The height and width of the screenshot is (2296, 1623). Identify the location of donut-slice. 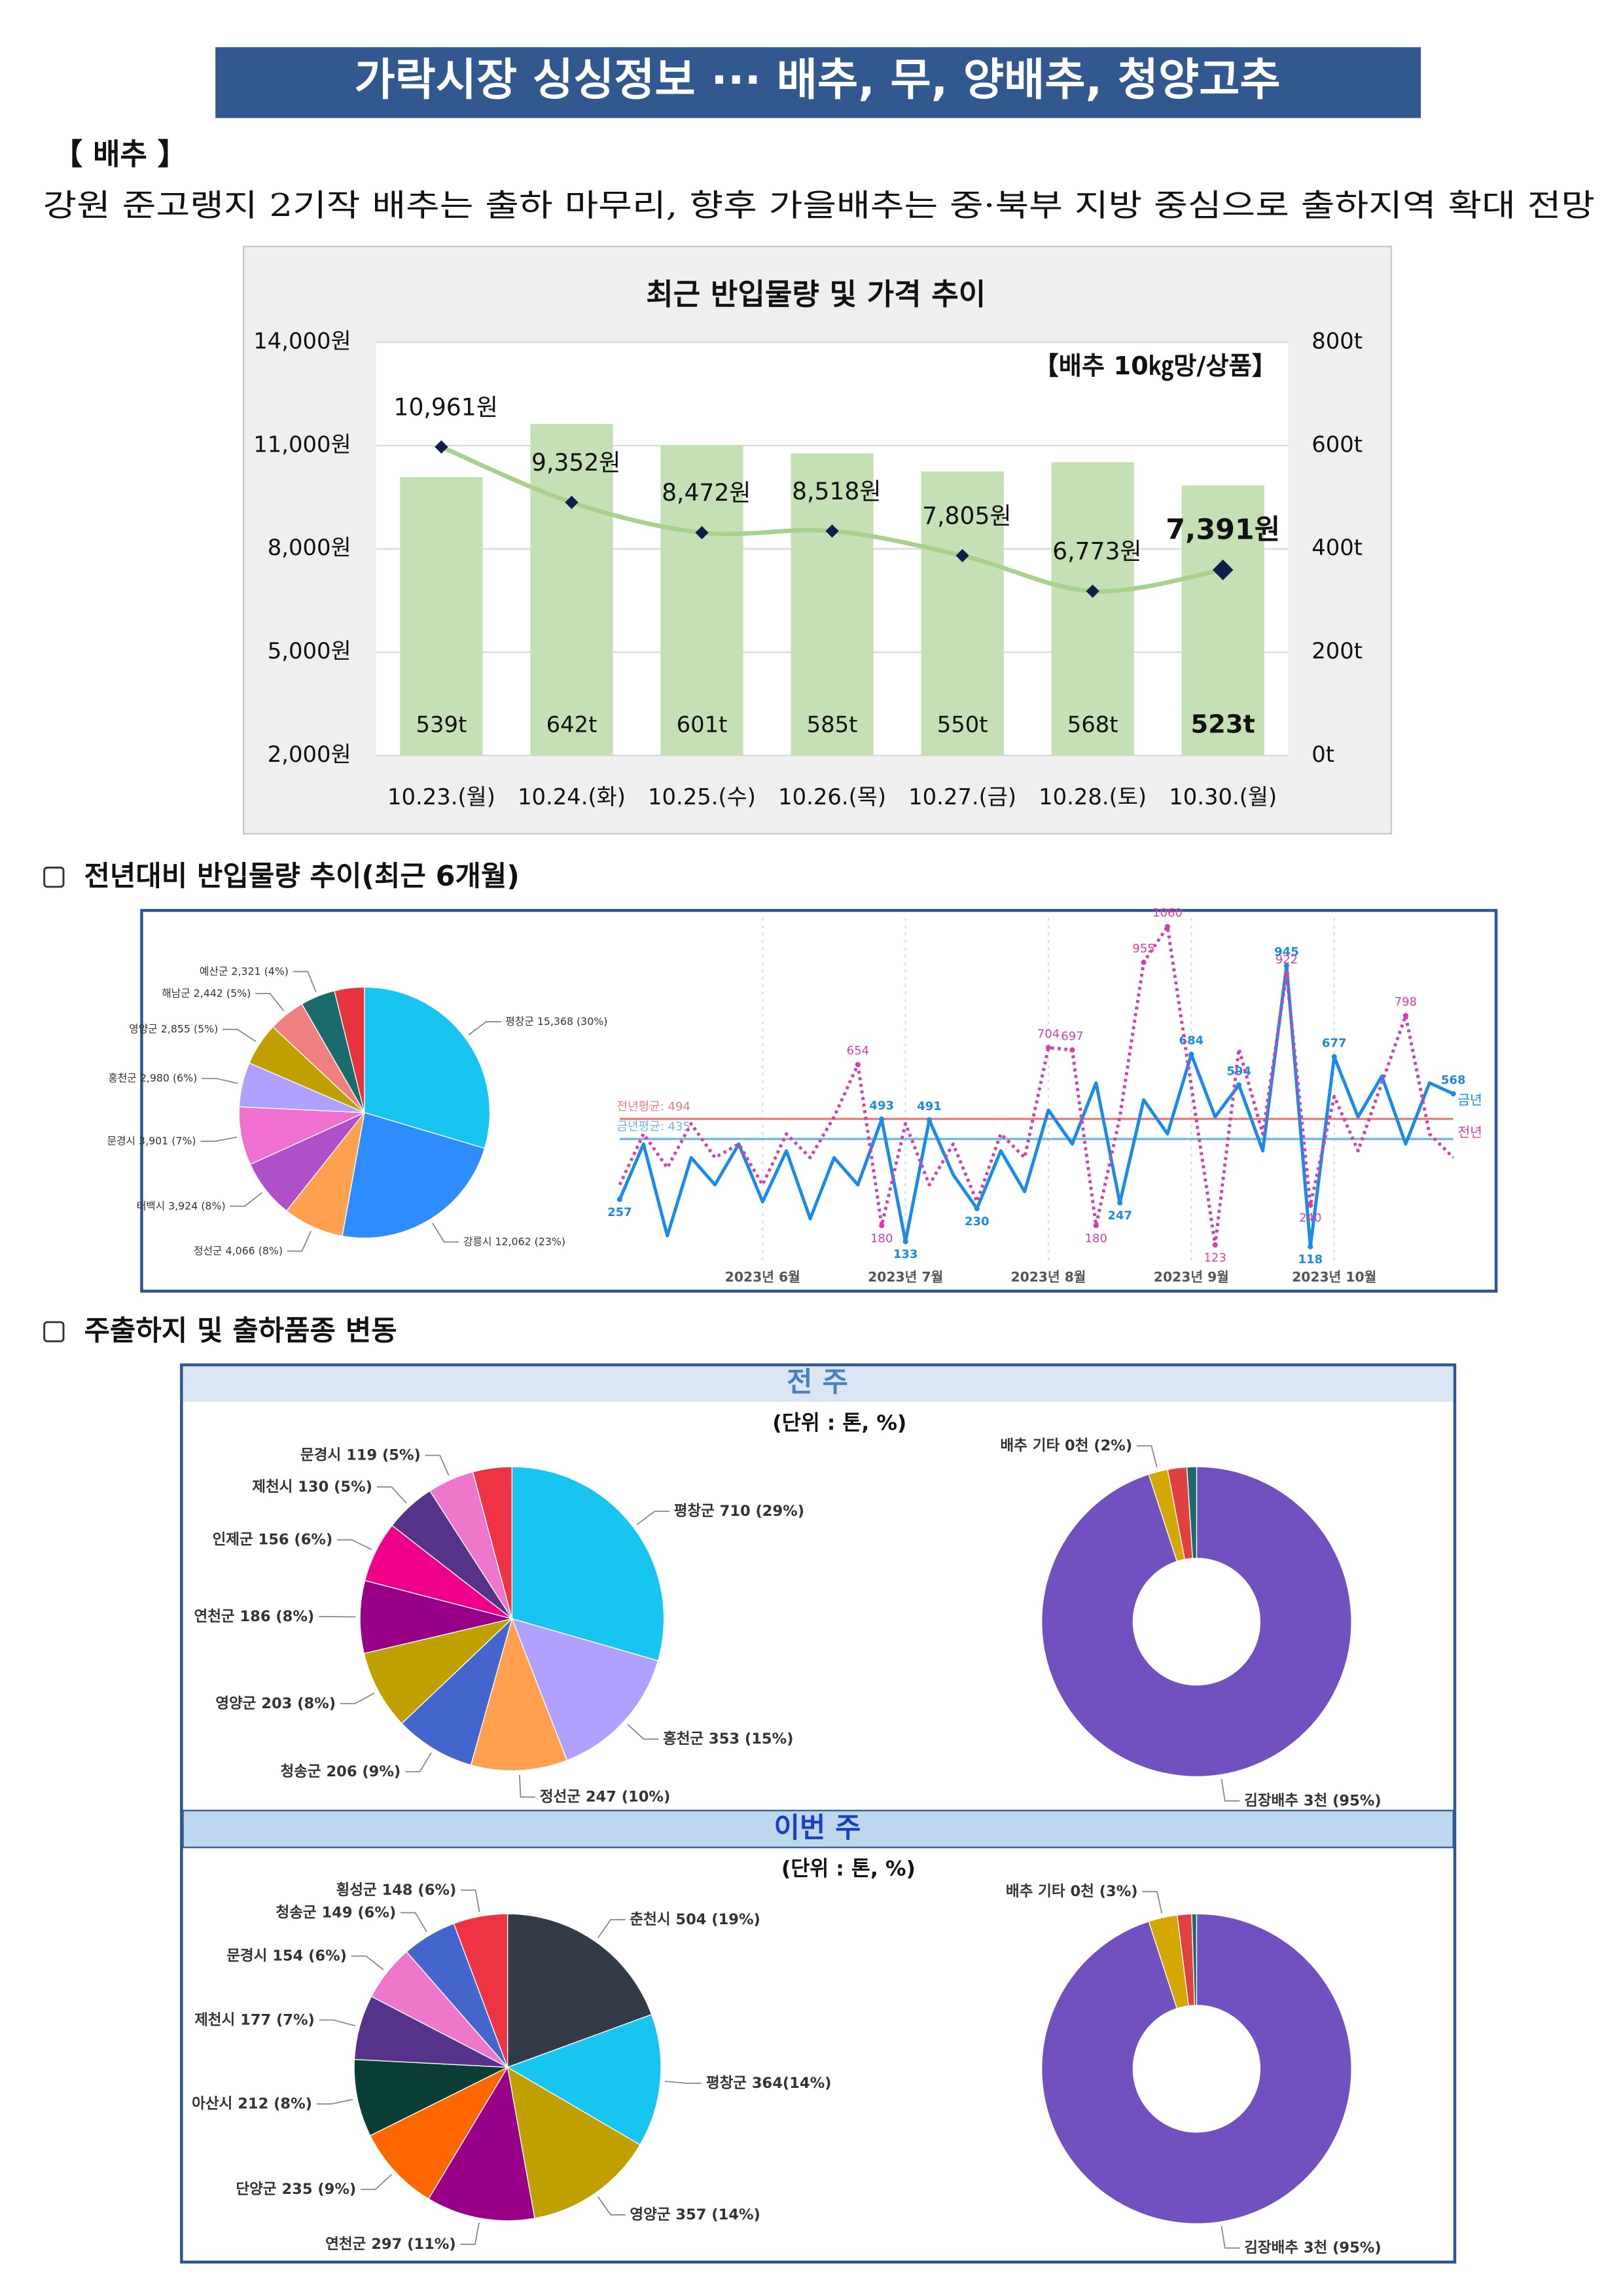
(1192, 1512).